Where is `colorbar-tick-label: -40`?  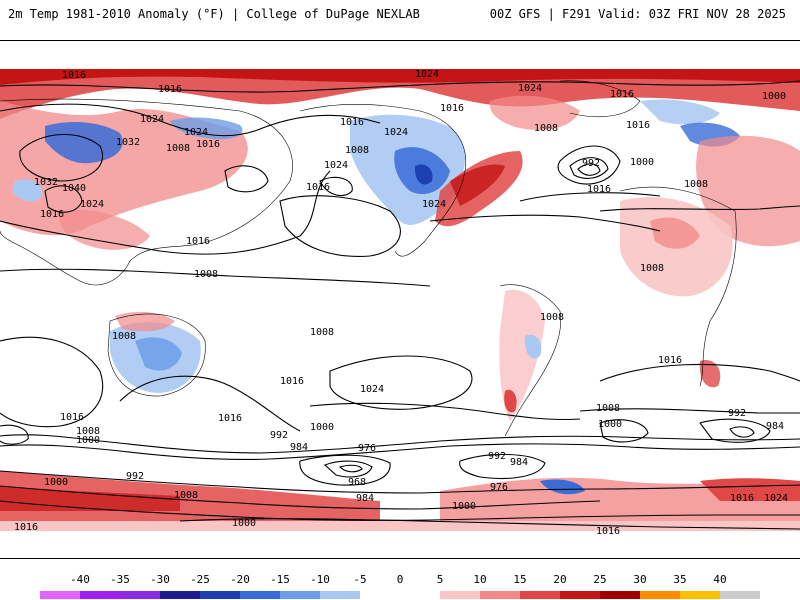
colorbar-tick-label: -40 is located at coordinates (80, 579).